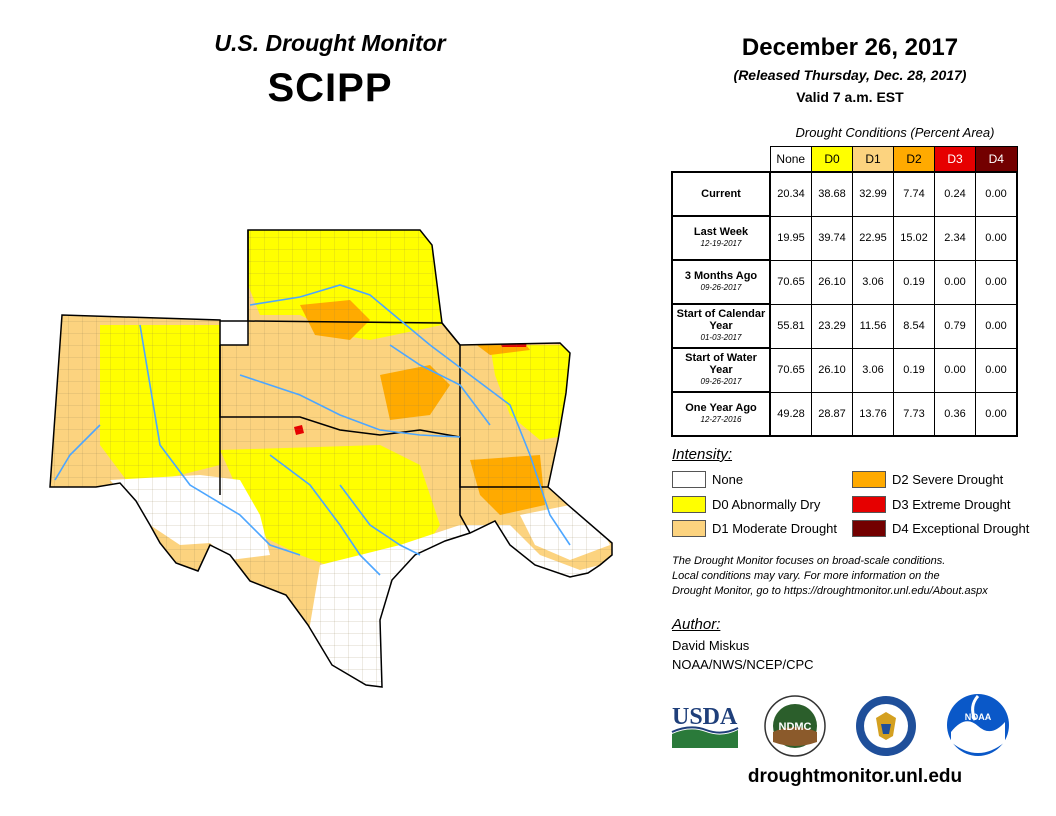 Image resolution: width=1056 pixels, height=816 pixels. Describe the element at coordinates (914, 238) in the screenshot. I see `cell-d2: 15.02` at that location.